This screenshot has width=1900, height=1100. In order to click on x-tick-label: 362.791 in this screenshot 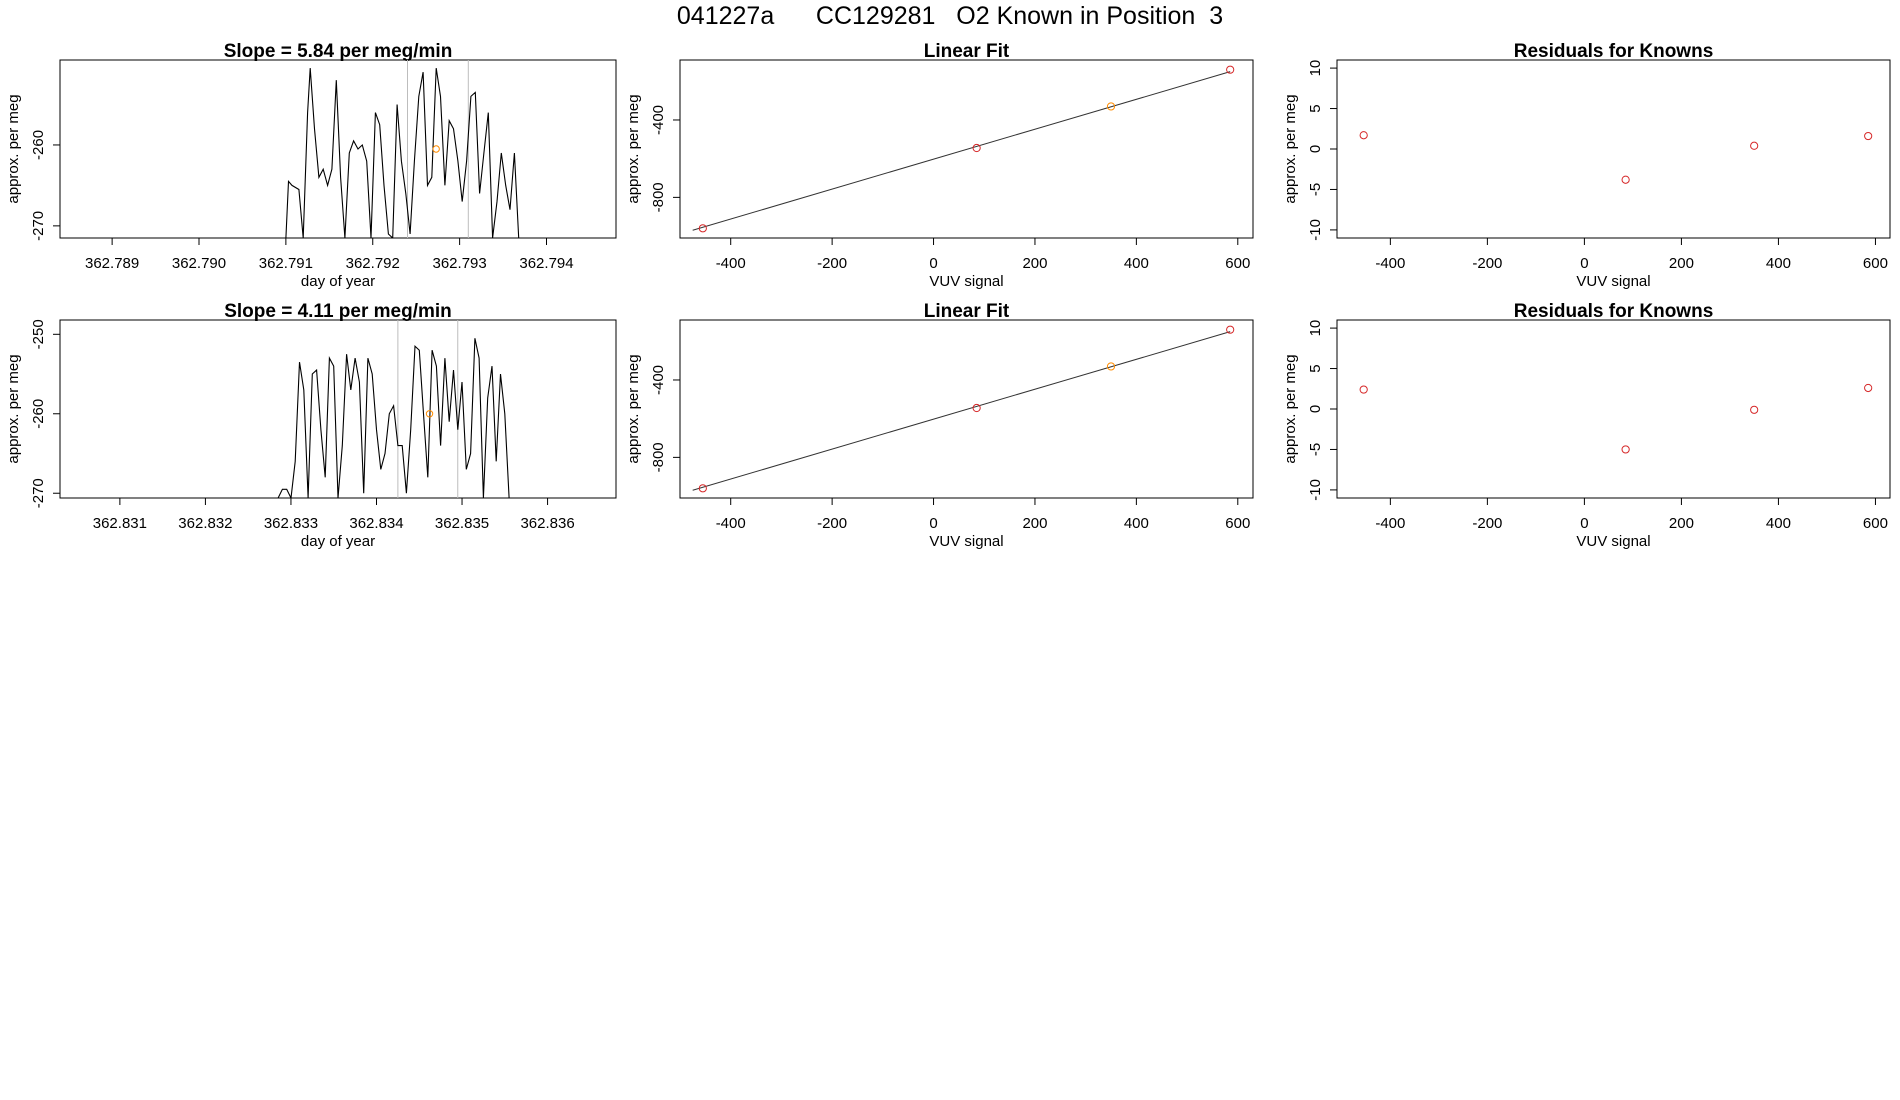, I will do `click(286, 263)`.